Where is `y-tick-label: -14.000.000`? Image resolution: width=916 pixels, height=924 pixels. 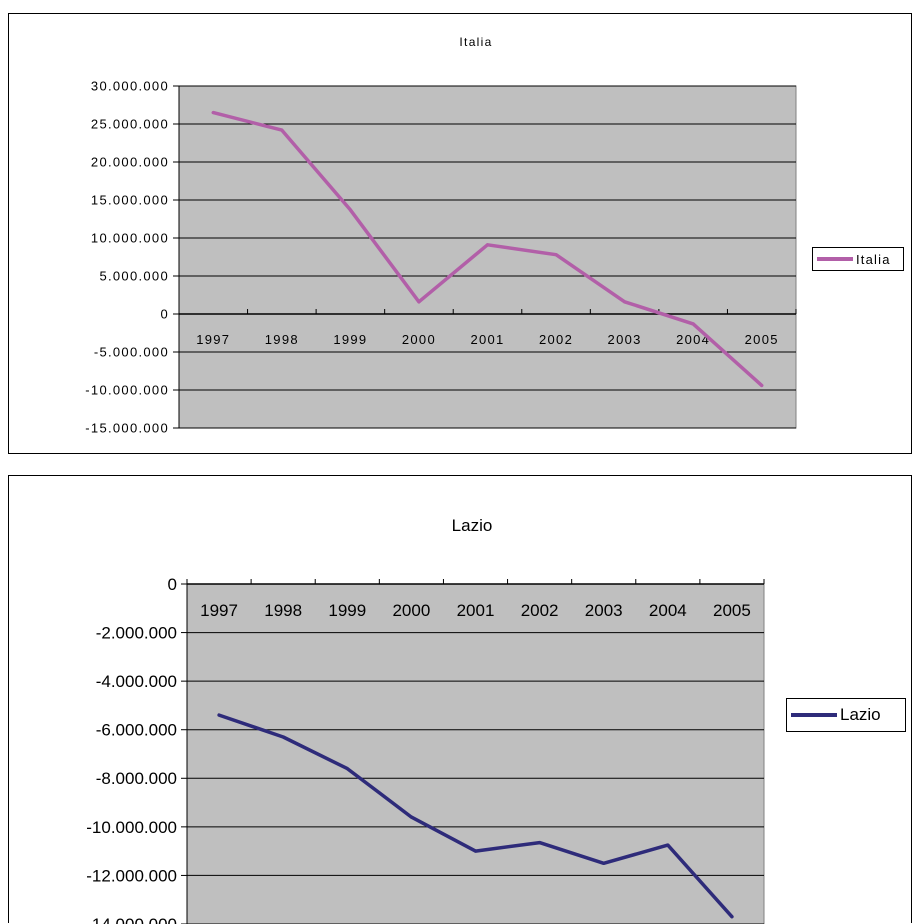 y-tick-label: -14.000.000 is located at coordinates (131, 919).